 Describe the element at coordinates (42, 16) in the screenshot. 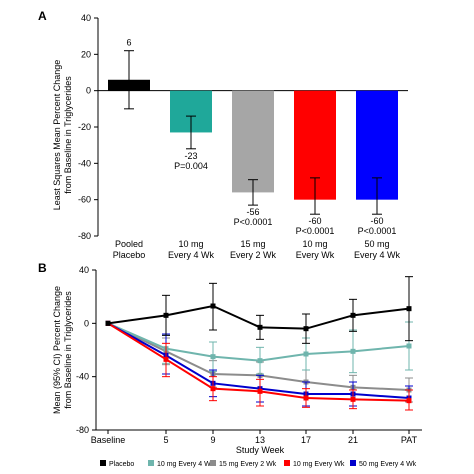

I see `panel-a-label: A` at that location.